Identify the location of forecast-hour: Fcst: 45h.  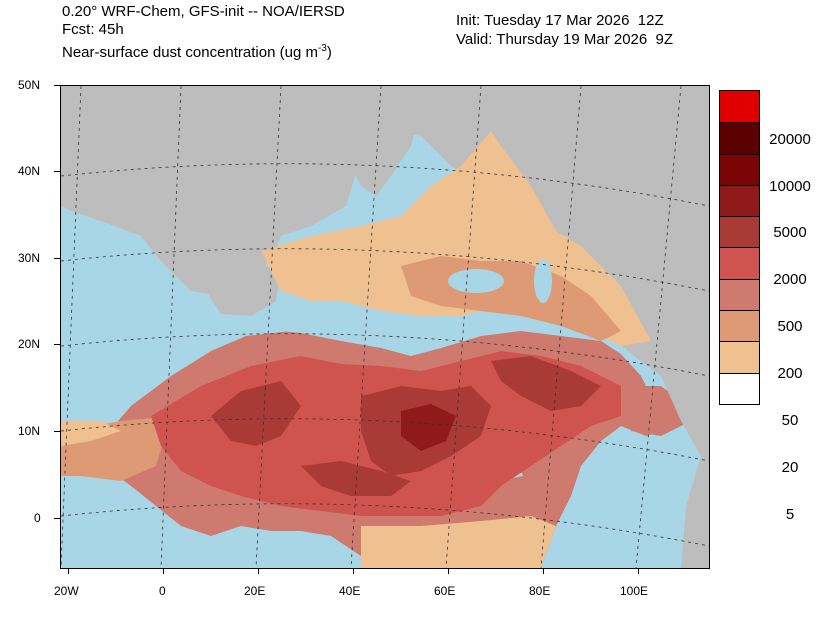
(93, 29).